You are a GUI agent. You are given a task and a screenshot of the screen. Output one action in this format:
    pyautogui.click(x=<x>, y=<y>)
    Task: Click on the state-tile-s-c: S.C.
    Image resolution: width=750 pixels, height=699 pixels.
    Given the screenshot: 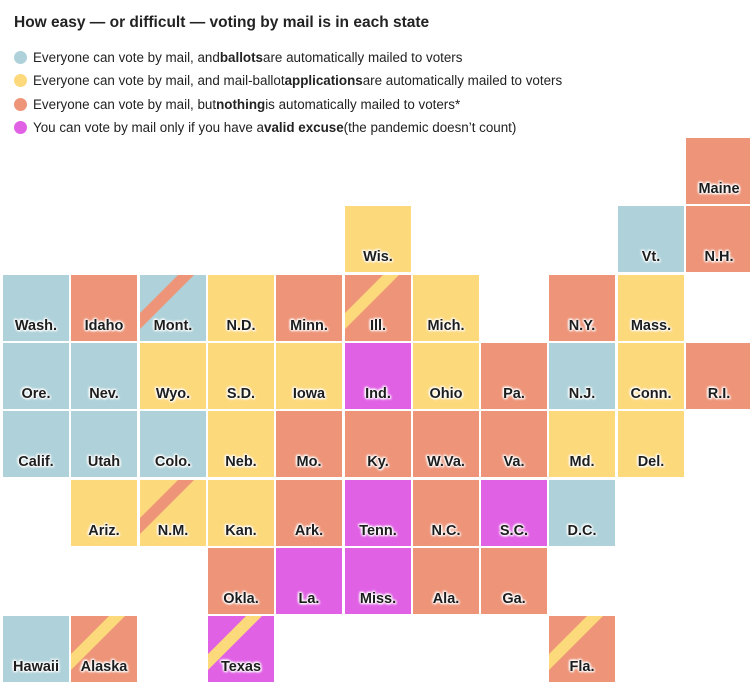 What is the action you would take?
    pyautogui.click(x=514, y=513)
    